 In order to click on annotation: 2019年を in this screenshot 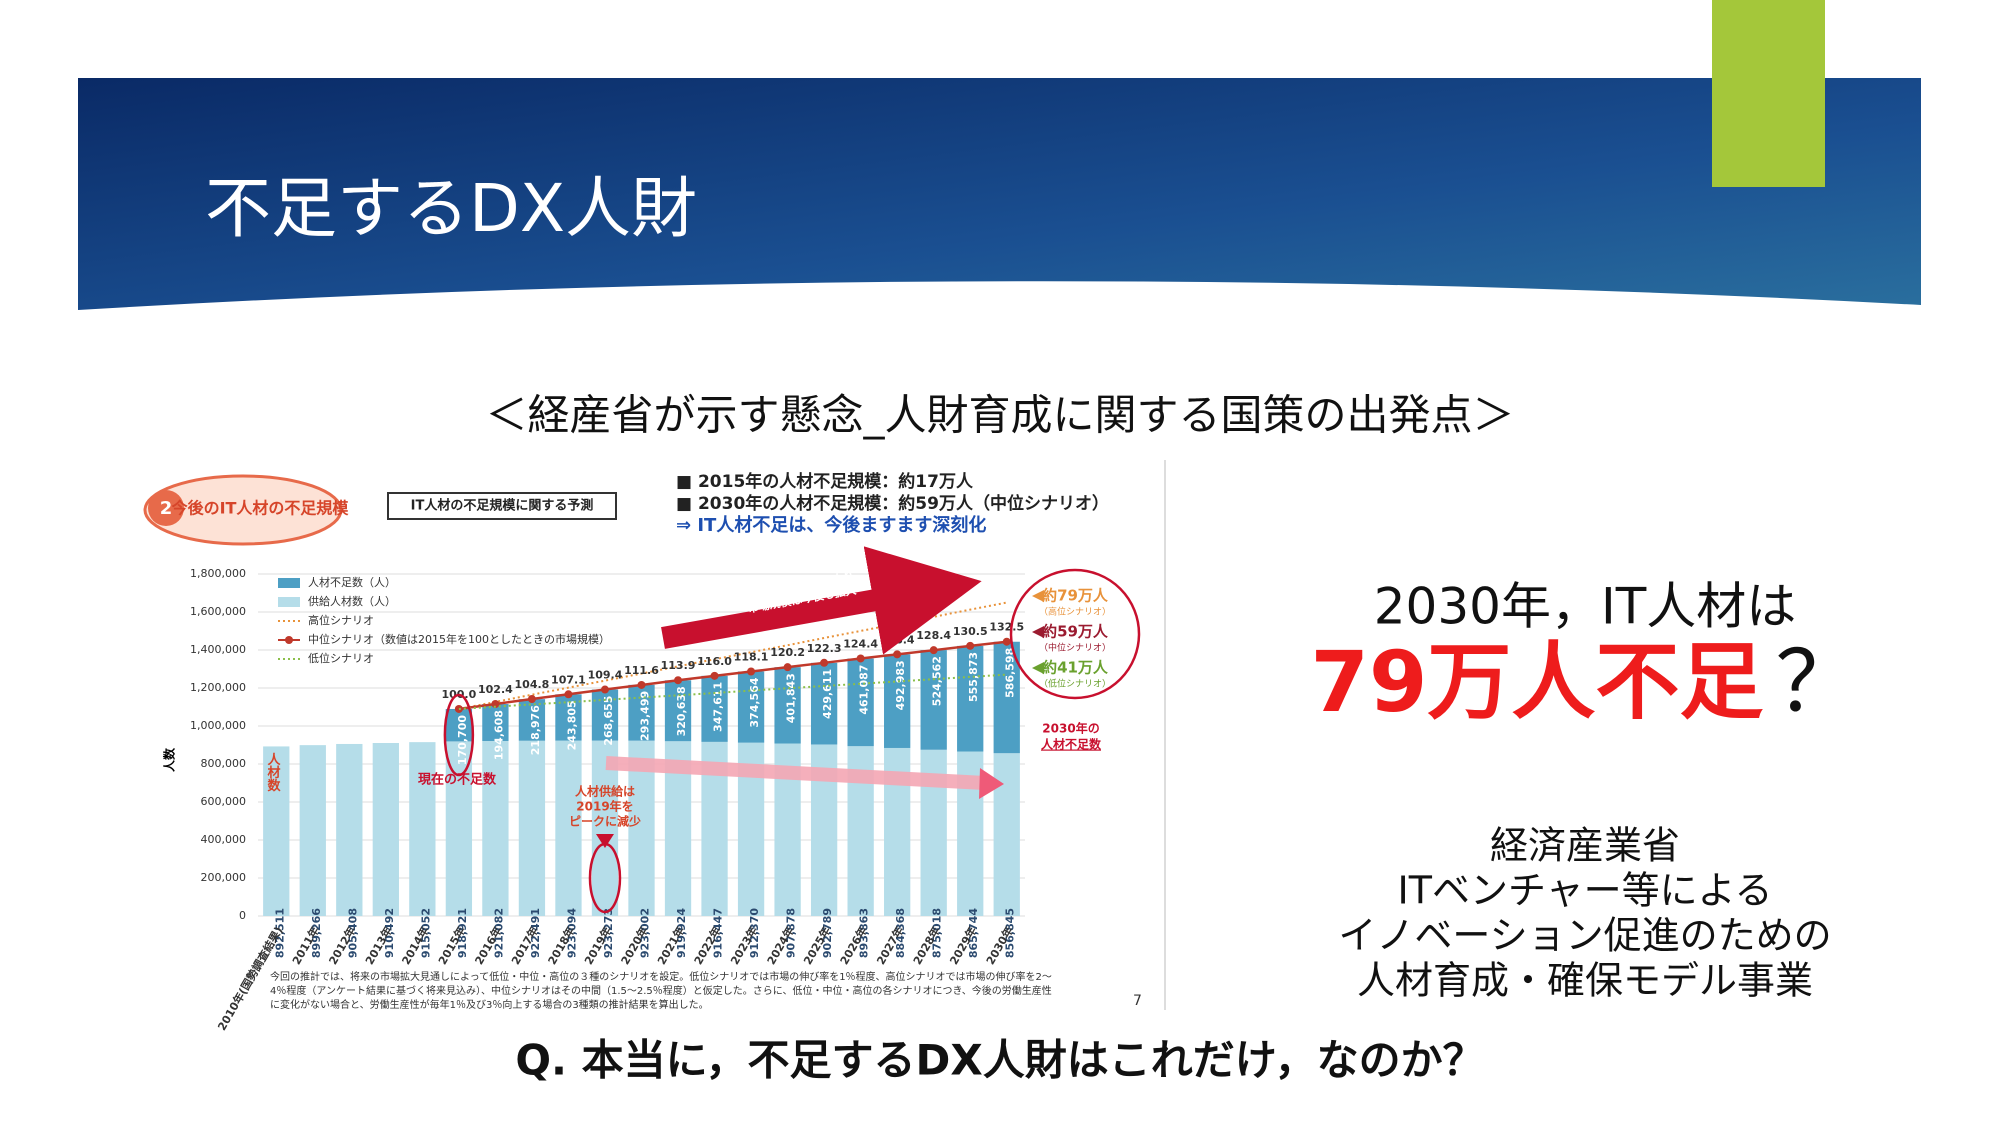, I will do `click(604, 806)`.